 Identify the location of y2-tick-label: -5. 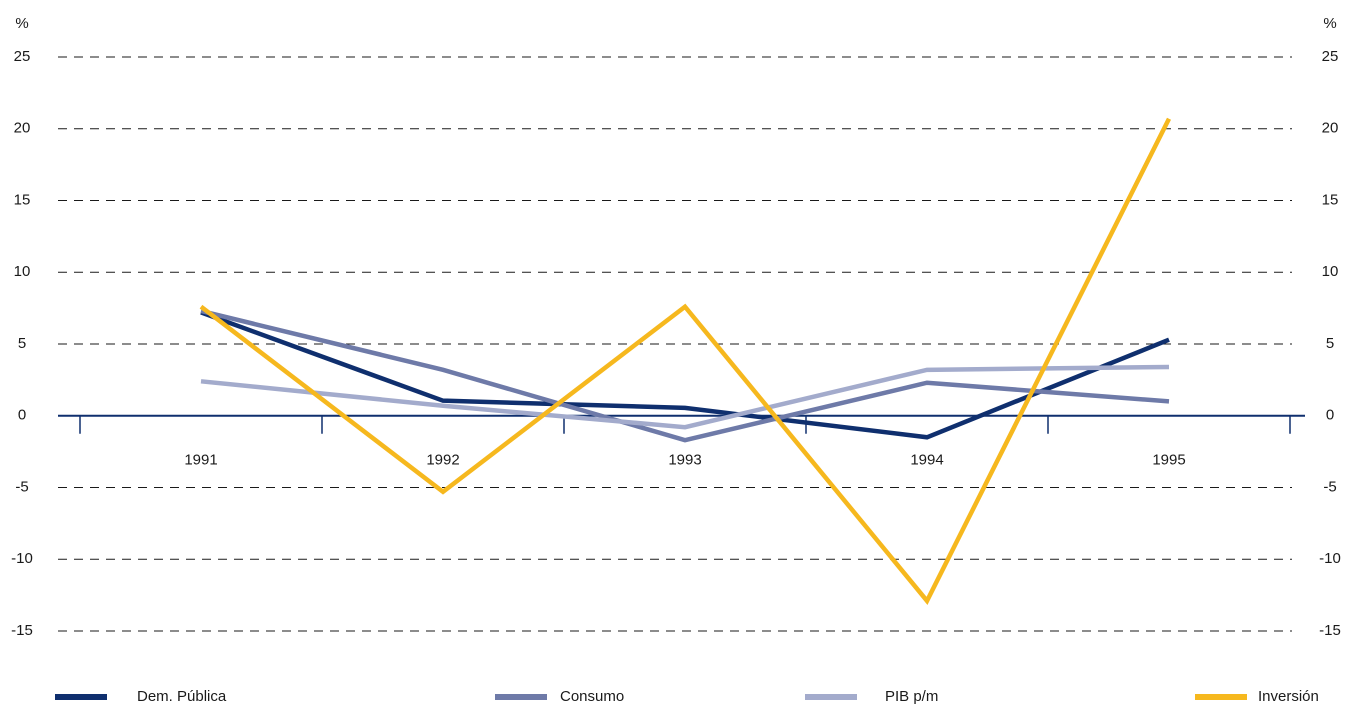
(1329, 486).